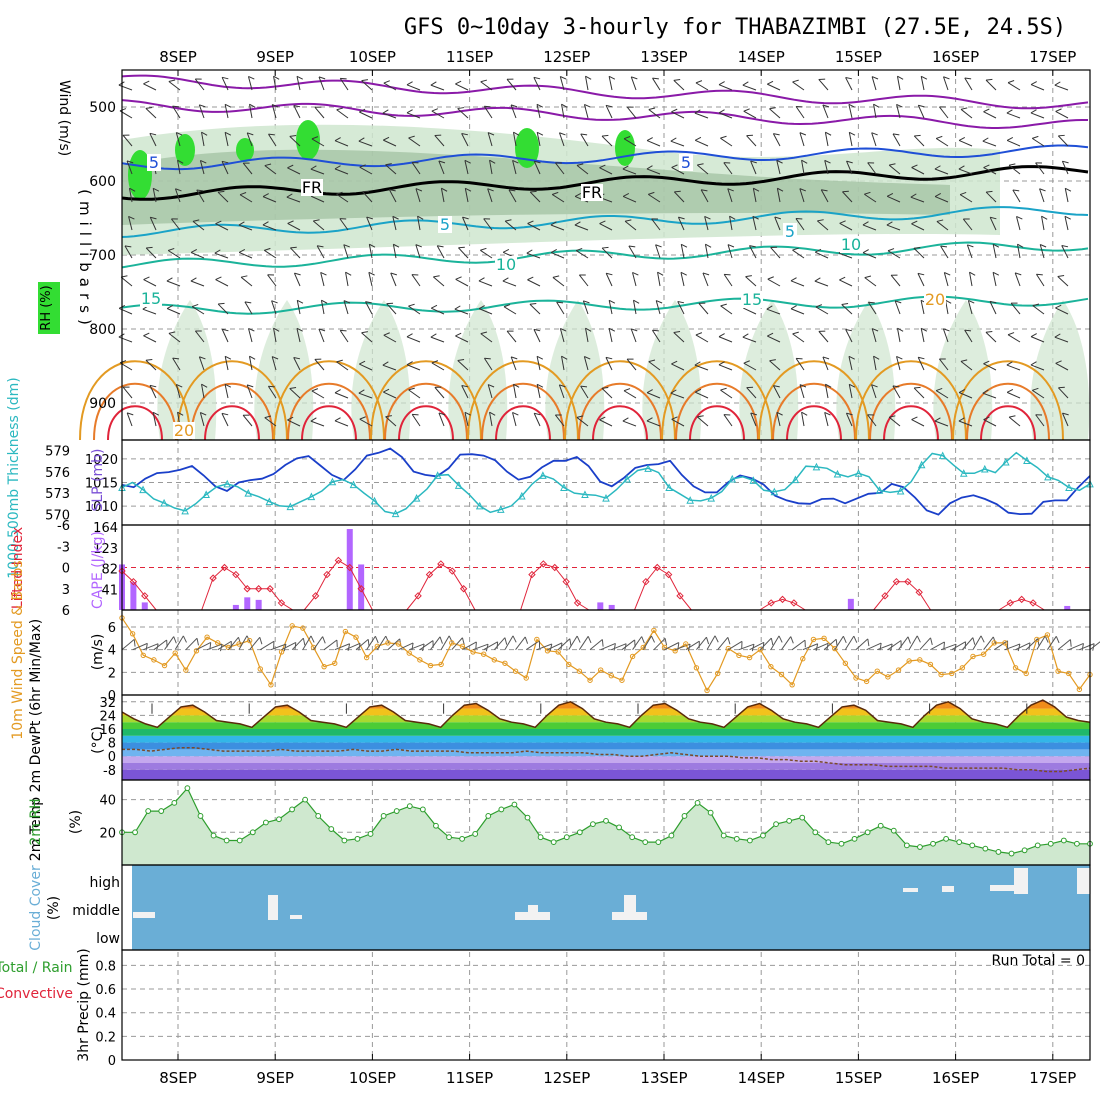 This screenshot has width=1100, height=1100. Describe the element at coordinates (1037, 845) in the screenshot. I see `rh2m-point` at that location.